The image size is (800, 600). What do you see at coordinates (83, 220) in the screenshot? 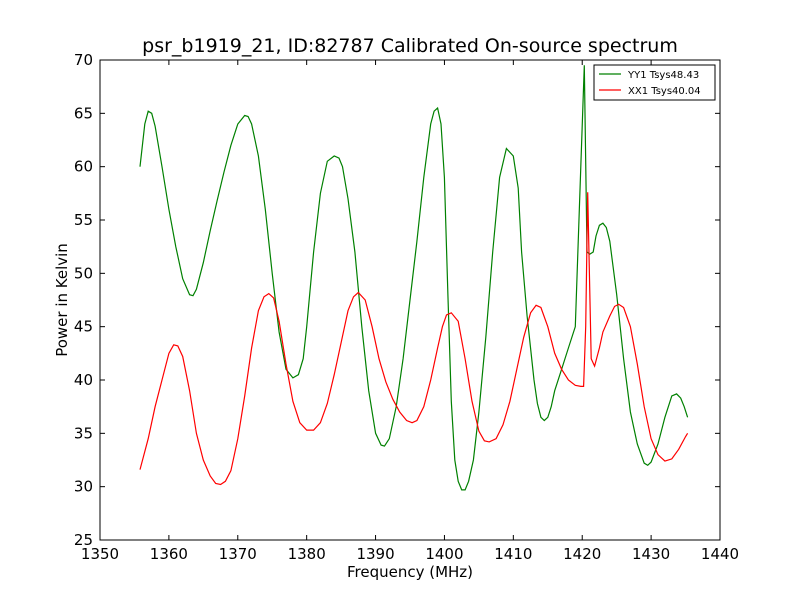
I see `y-tick-label: 55` at bounding box center [83, 220].